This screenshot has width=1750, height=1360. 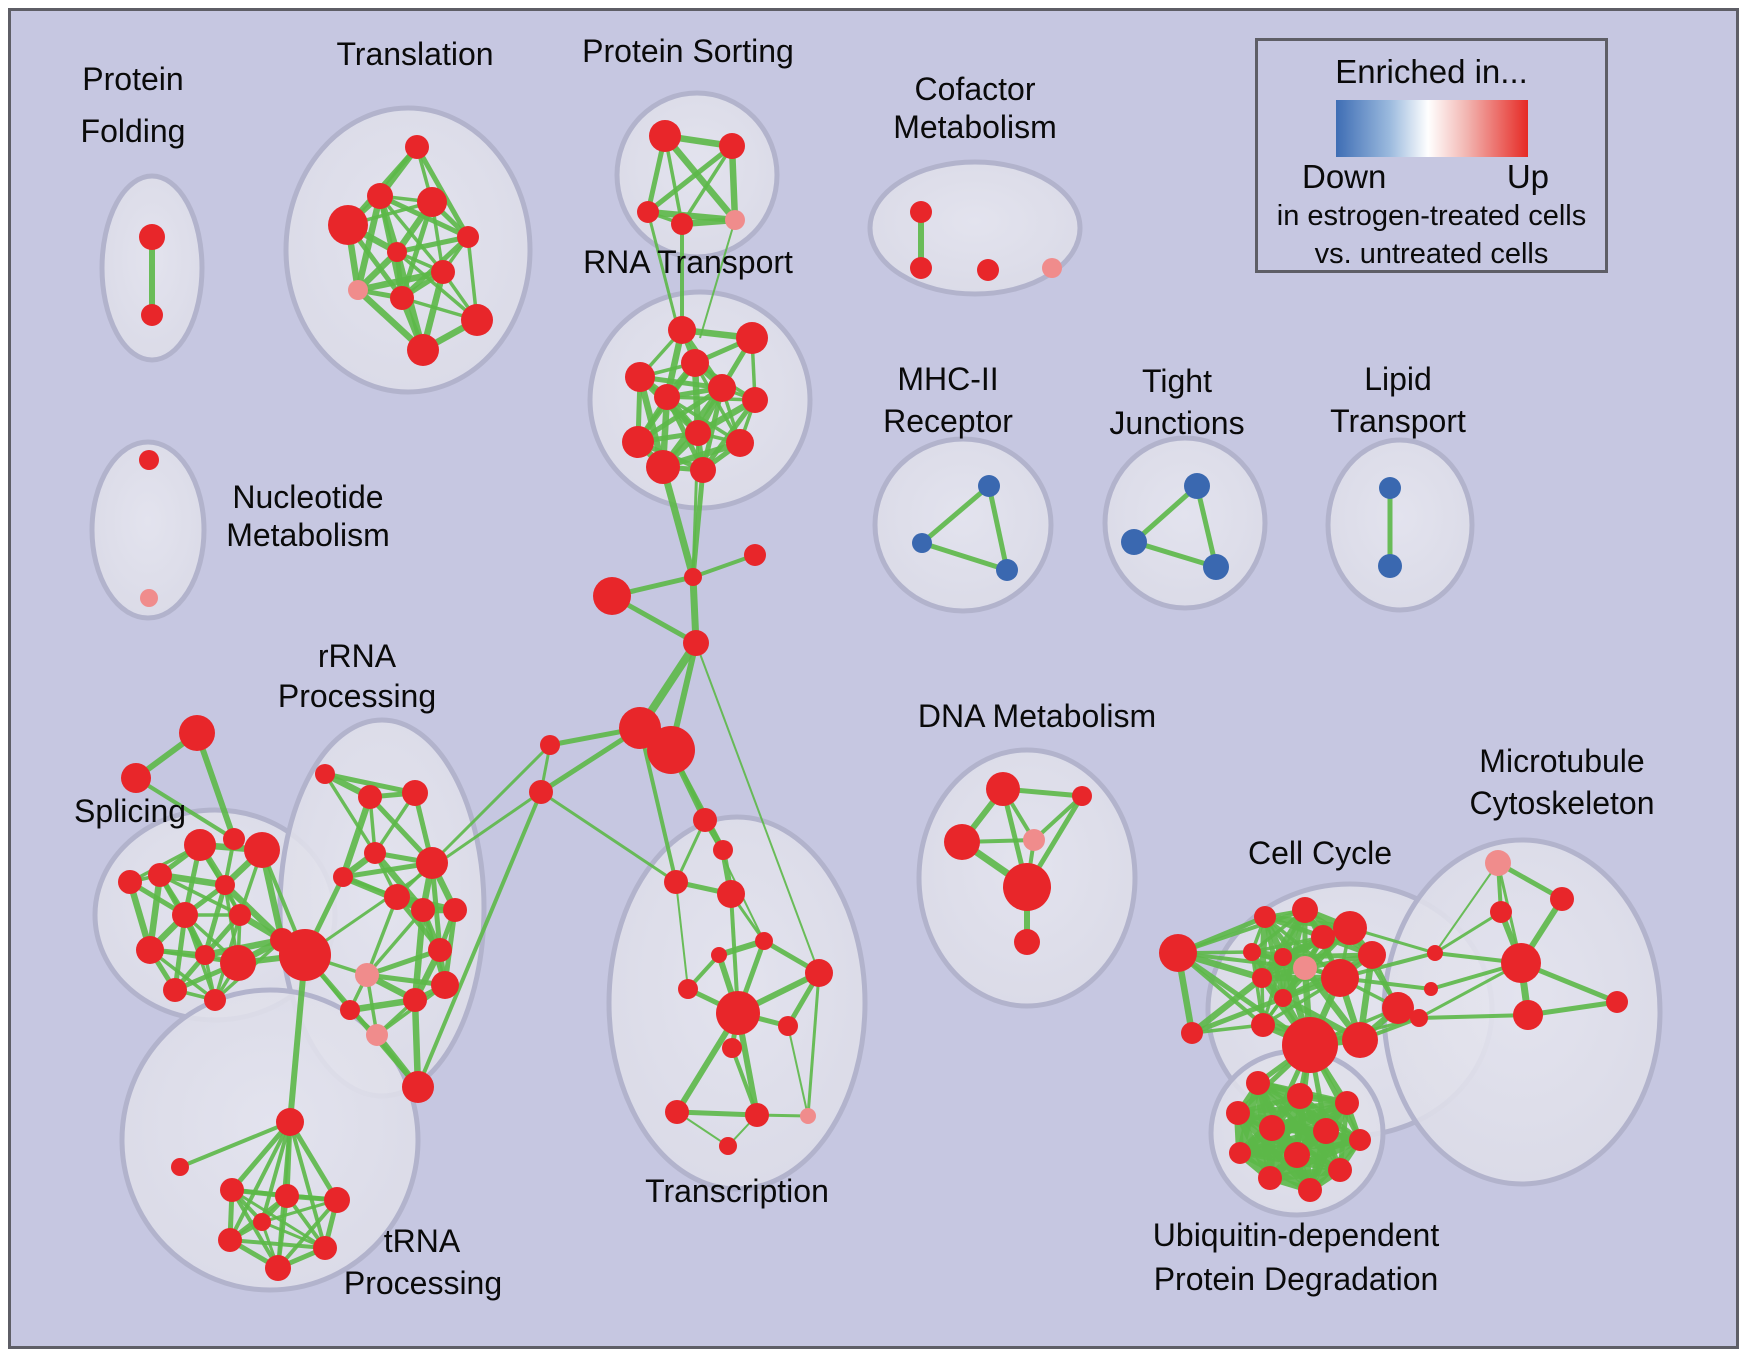 I want to click on legend-gradient-bar, so click(x=1431, y=128).